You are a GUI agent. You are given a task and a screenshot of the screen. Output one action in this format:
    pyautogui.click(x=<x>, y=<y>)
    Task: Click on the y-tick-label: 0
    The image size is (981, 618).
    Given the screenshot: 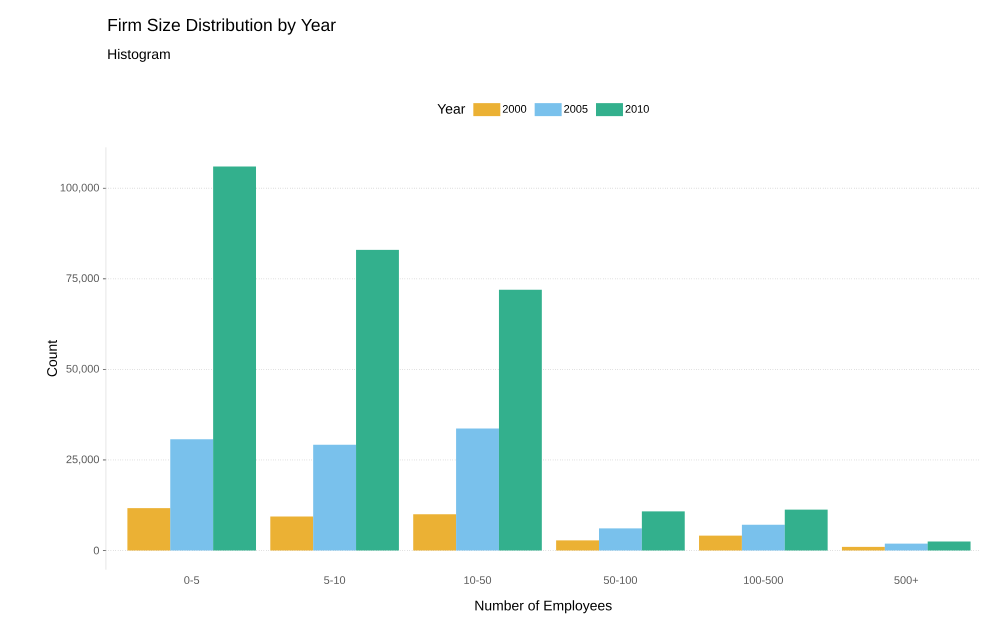 What is the action you would take?
    pyautogui.click(x=96, y=550)
    